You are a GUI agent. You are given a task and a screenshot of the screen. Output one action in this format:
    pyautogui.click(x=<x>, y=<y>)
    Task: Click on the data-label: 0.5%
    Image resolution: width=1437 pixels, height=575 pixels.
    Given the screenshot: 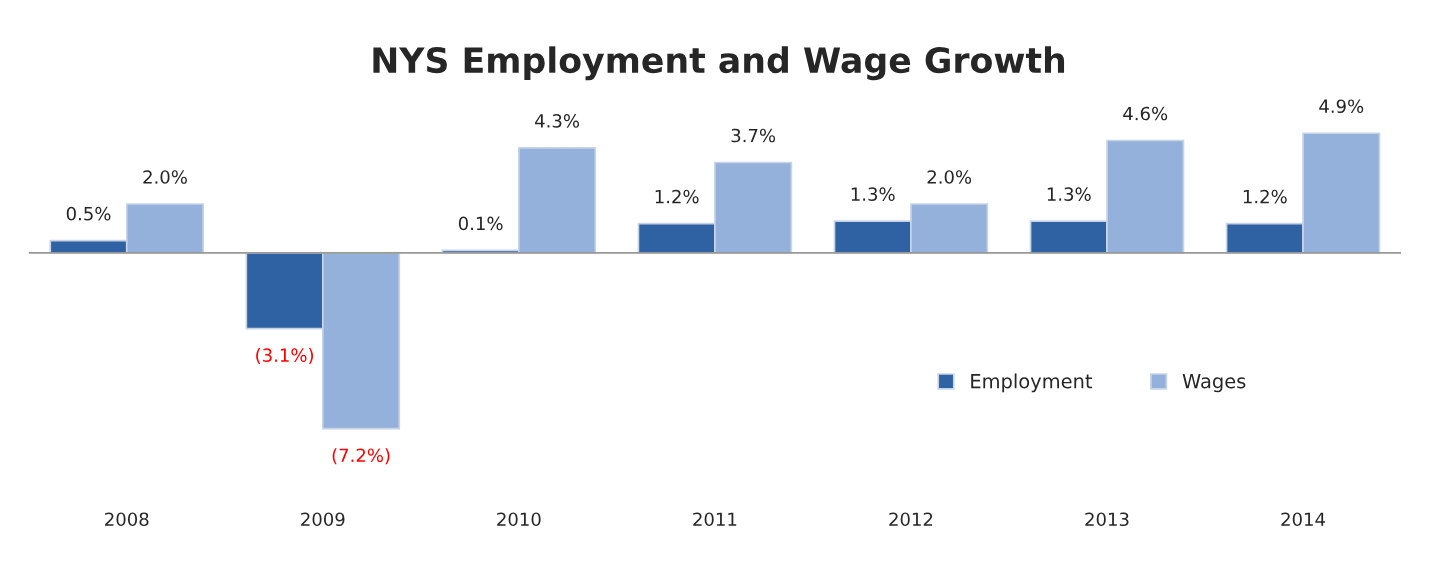 What is the action you would take?
    pyautogui.click(x=88, y=213)
    